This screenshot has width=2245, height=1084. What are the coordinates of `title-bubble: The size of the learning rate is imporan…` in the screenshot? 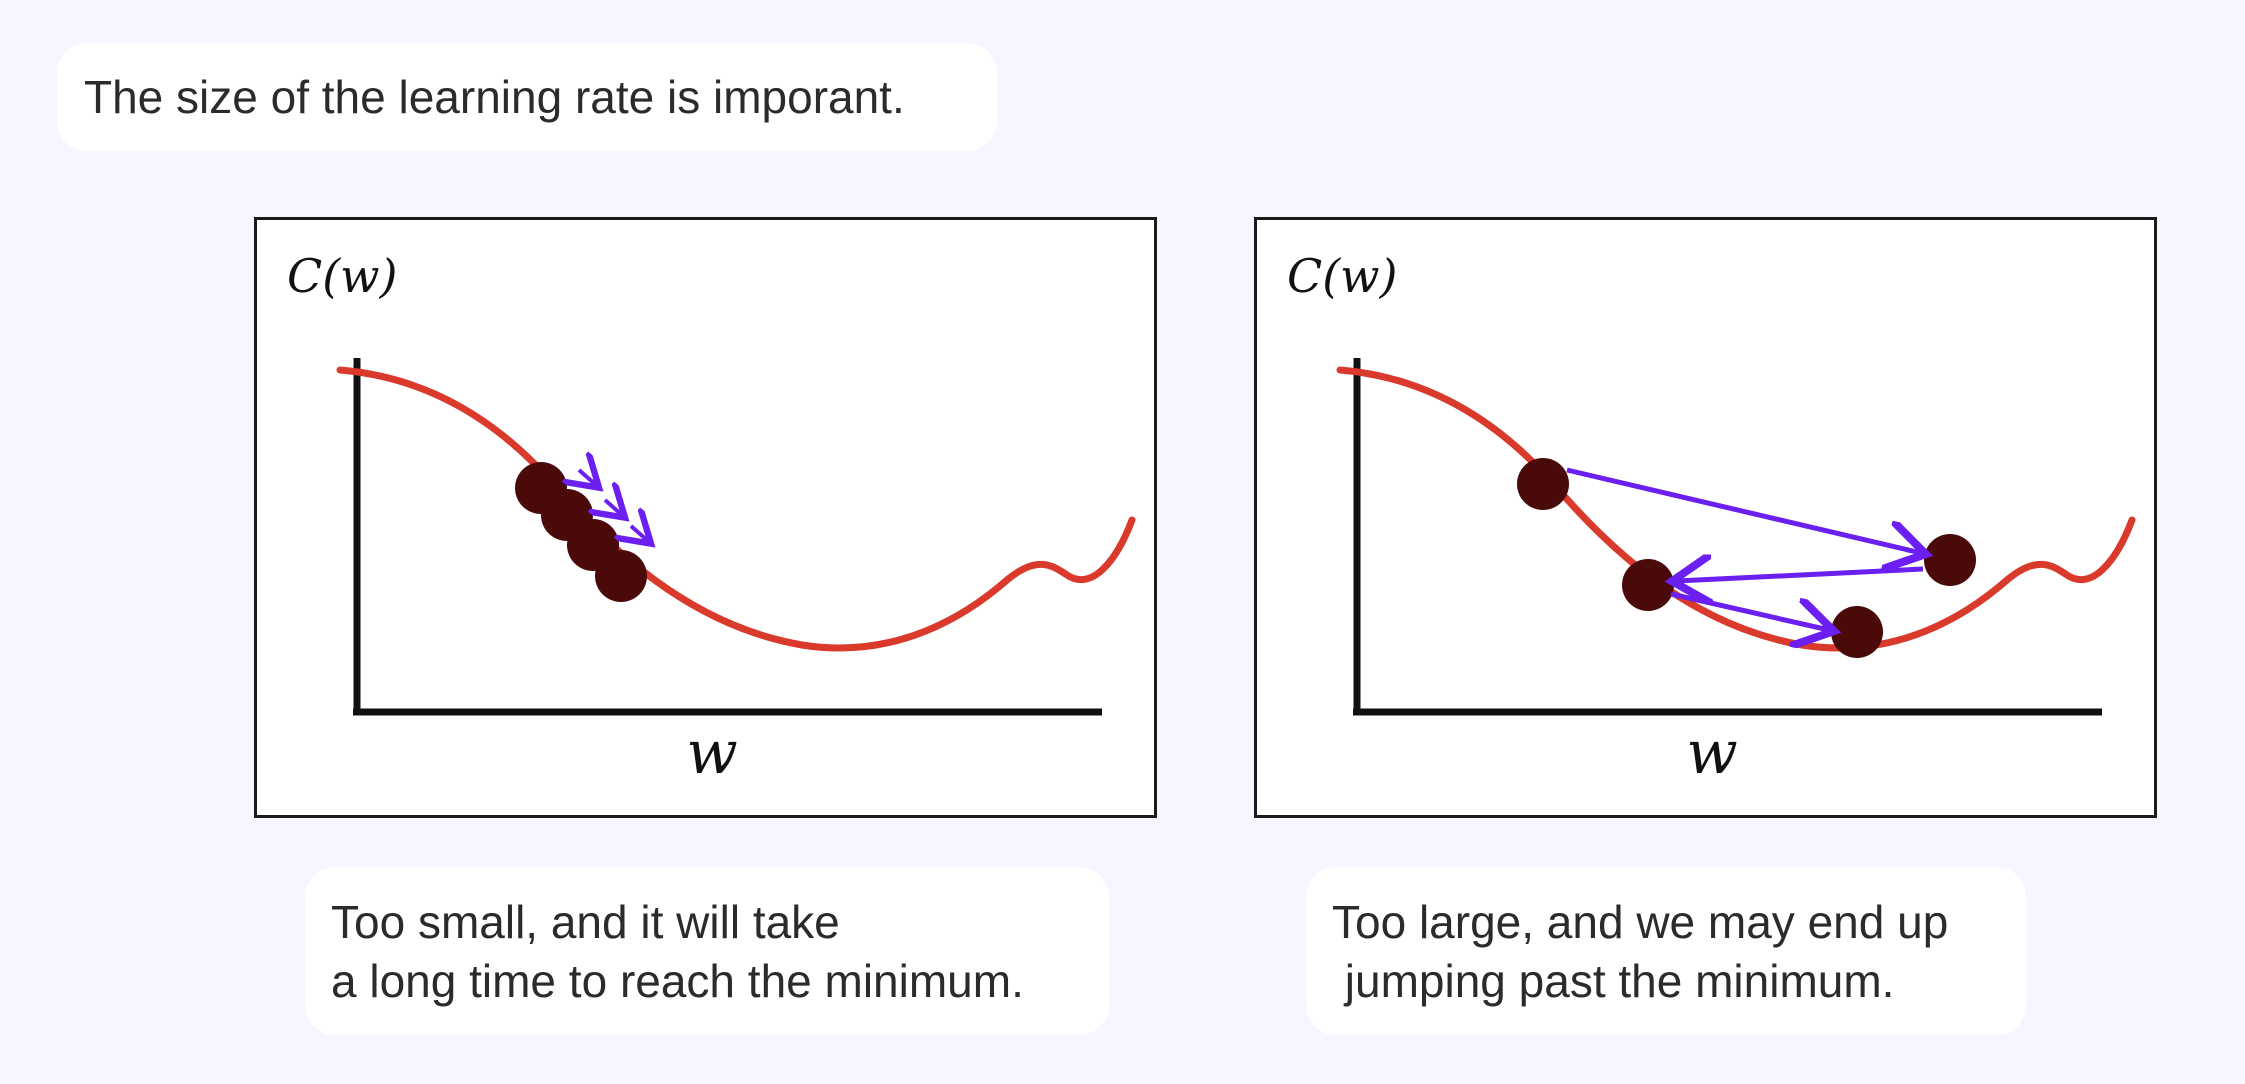 It's located at (527, 97).